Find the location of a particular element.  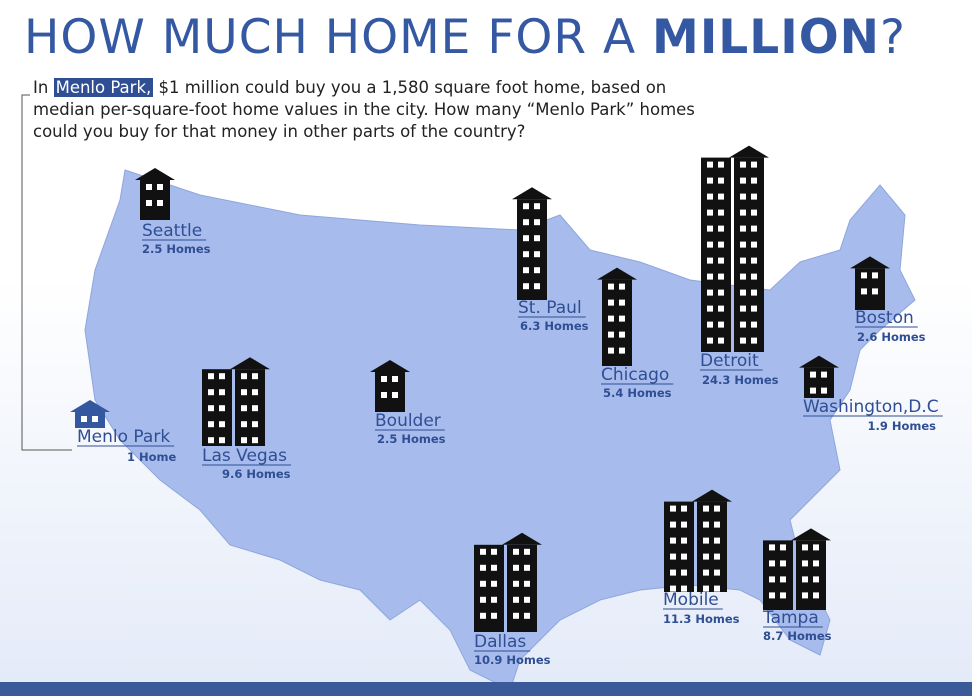

title-emphasis: MILLION is located at coordinates (766, 37).